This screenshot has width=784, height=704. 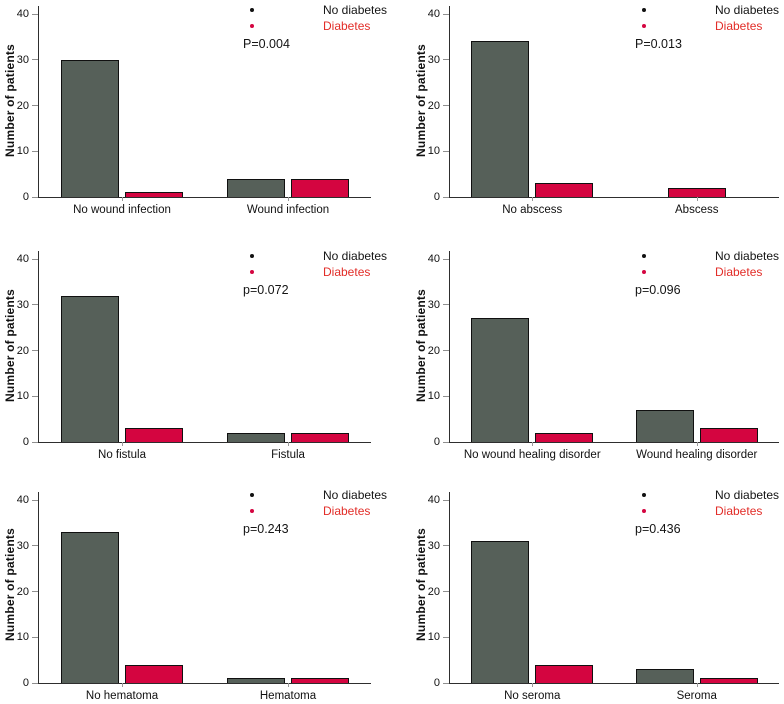 What do you see at coordinates (696, 696) in the screenshot?
I see `x-category-label: Seroma` at bounding box center [696, 696].